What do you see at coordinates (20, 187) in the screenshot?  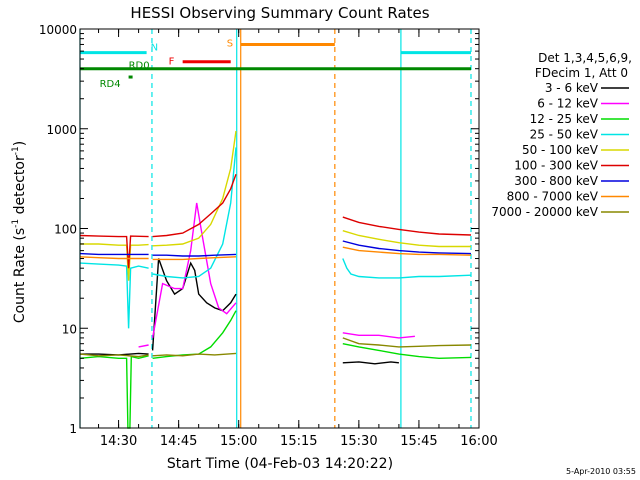 I see `y-axis-label-part: detector` at bounding box center [20, 187].